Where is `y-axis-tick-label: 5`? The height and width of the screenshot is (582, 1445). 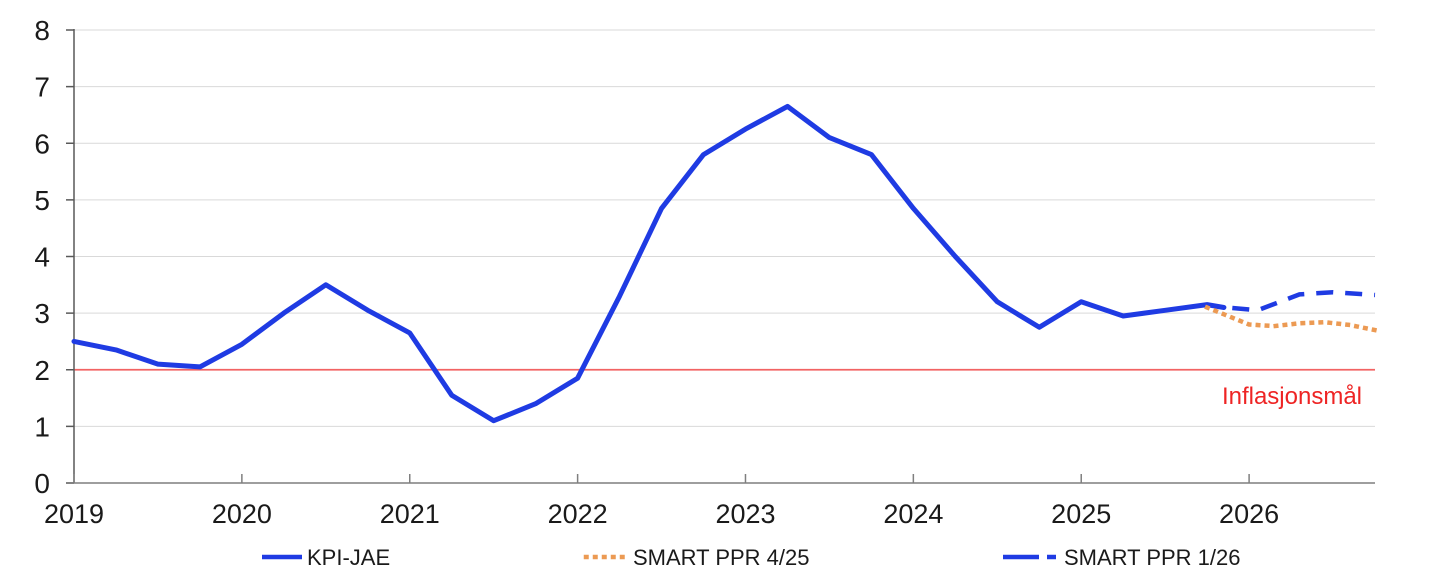 y-axis-tick-label: 5 is located at coordinates (42, 200).